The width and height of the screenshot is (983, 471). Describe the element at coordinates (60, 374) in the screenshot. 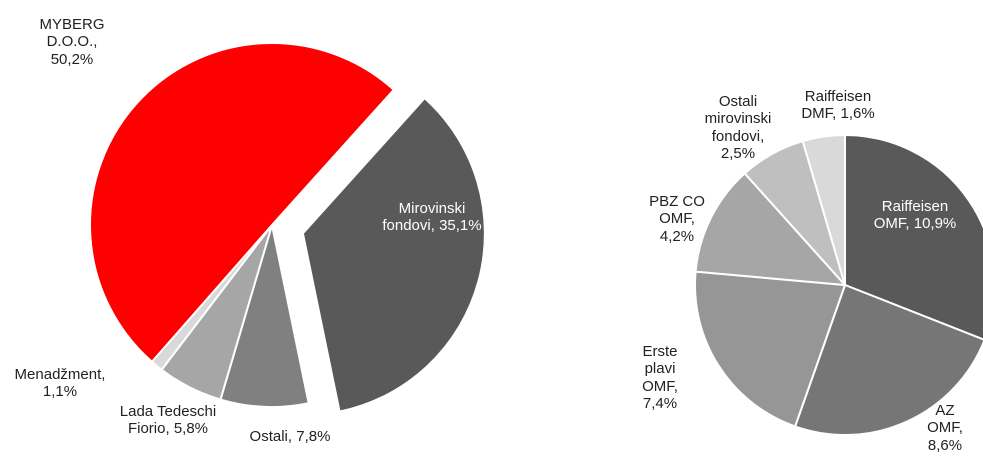

I see `category-label: Menadžment,` at that location.